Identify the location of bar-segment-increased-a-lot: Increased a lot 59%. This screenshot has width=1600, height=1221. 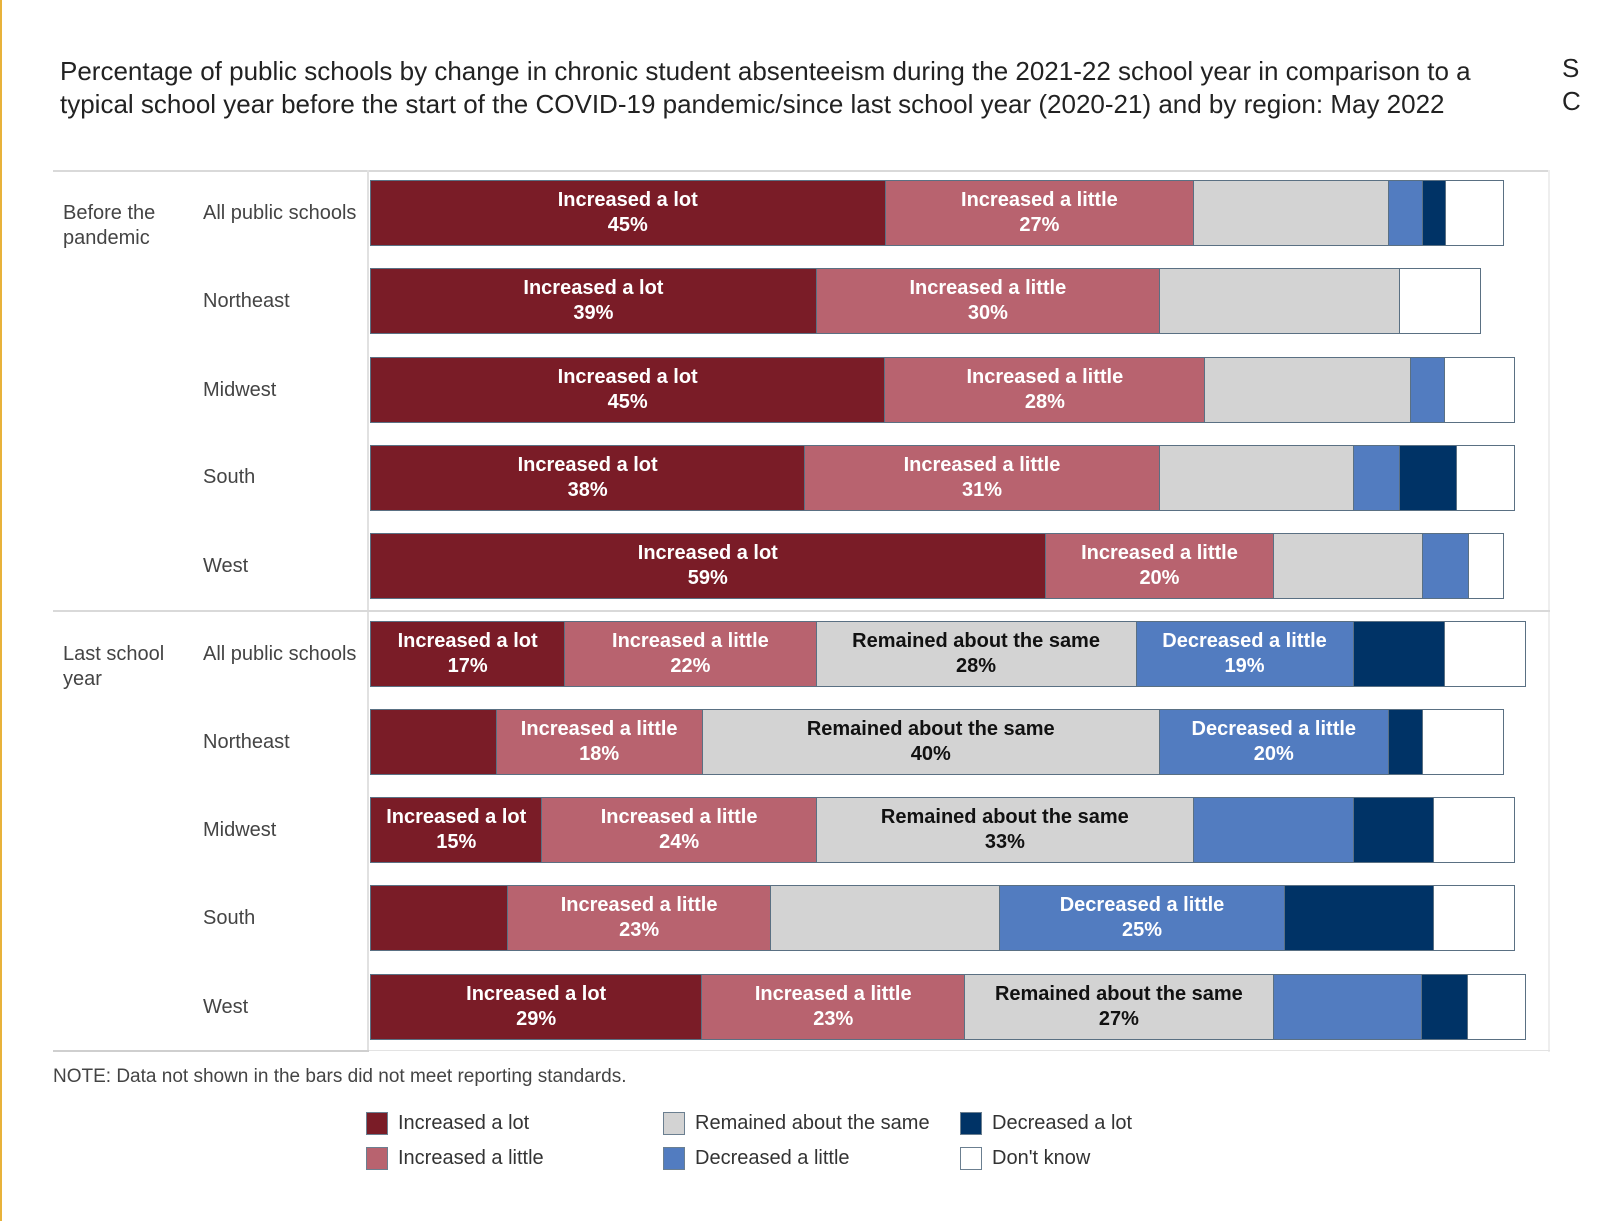
(708, 566).